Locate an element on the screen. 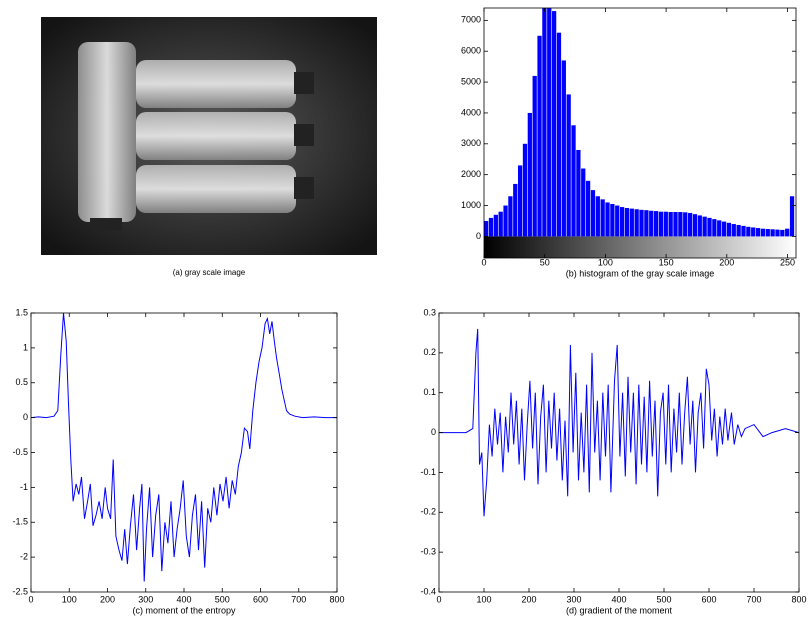 The height and width of the screenshot is (621, 808). x-tick-label: 150 is located at coordinates (666, 262).